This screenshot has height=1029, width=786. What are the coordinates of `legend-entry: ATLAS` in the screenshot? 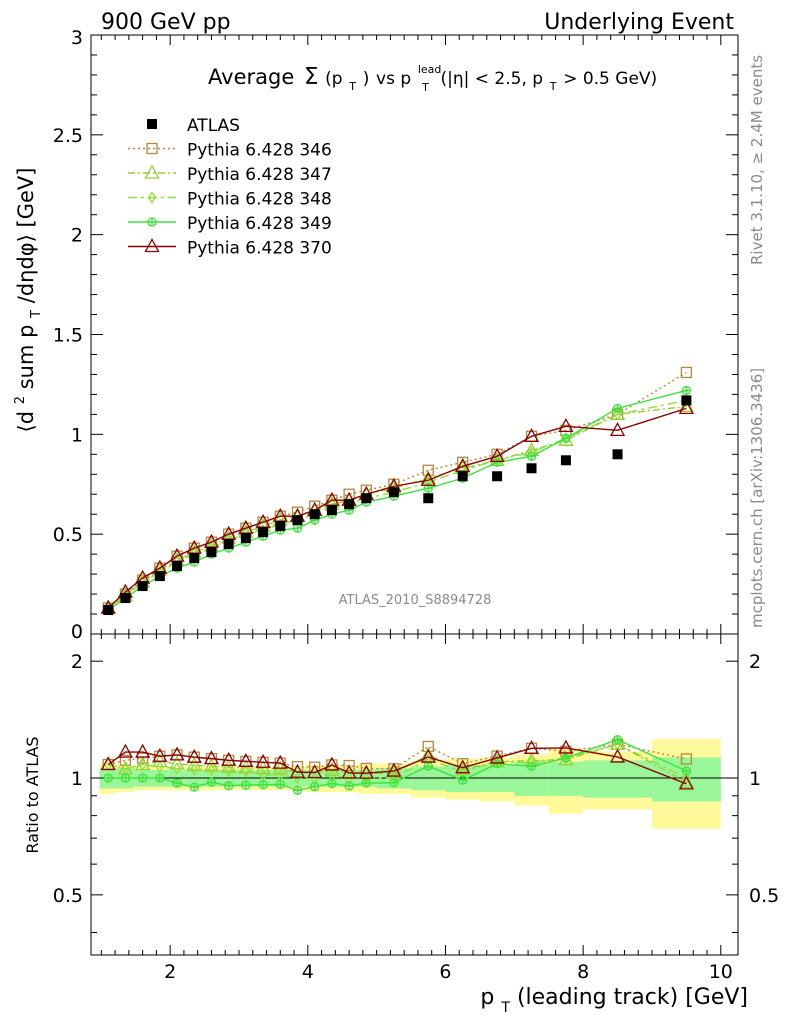 It's located at (193, 126).